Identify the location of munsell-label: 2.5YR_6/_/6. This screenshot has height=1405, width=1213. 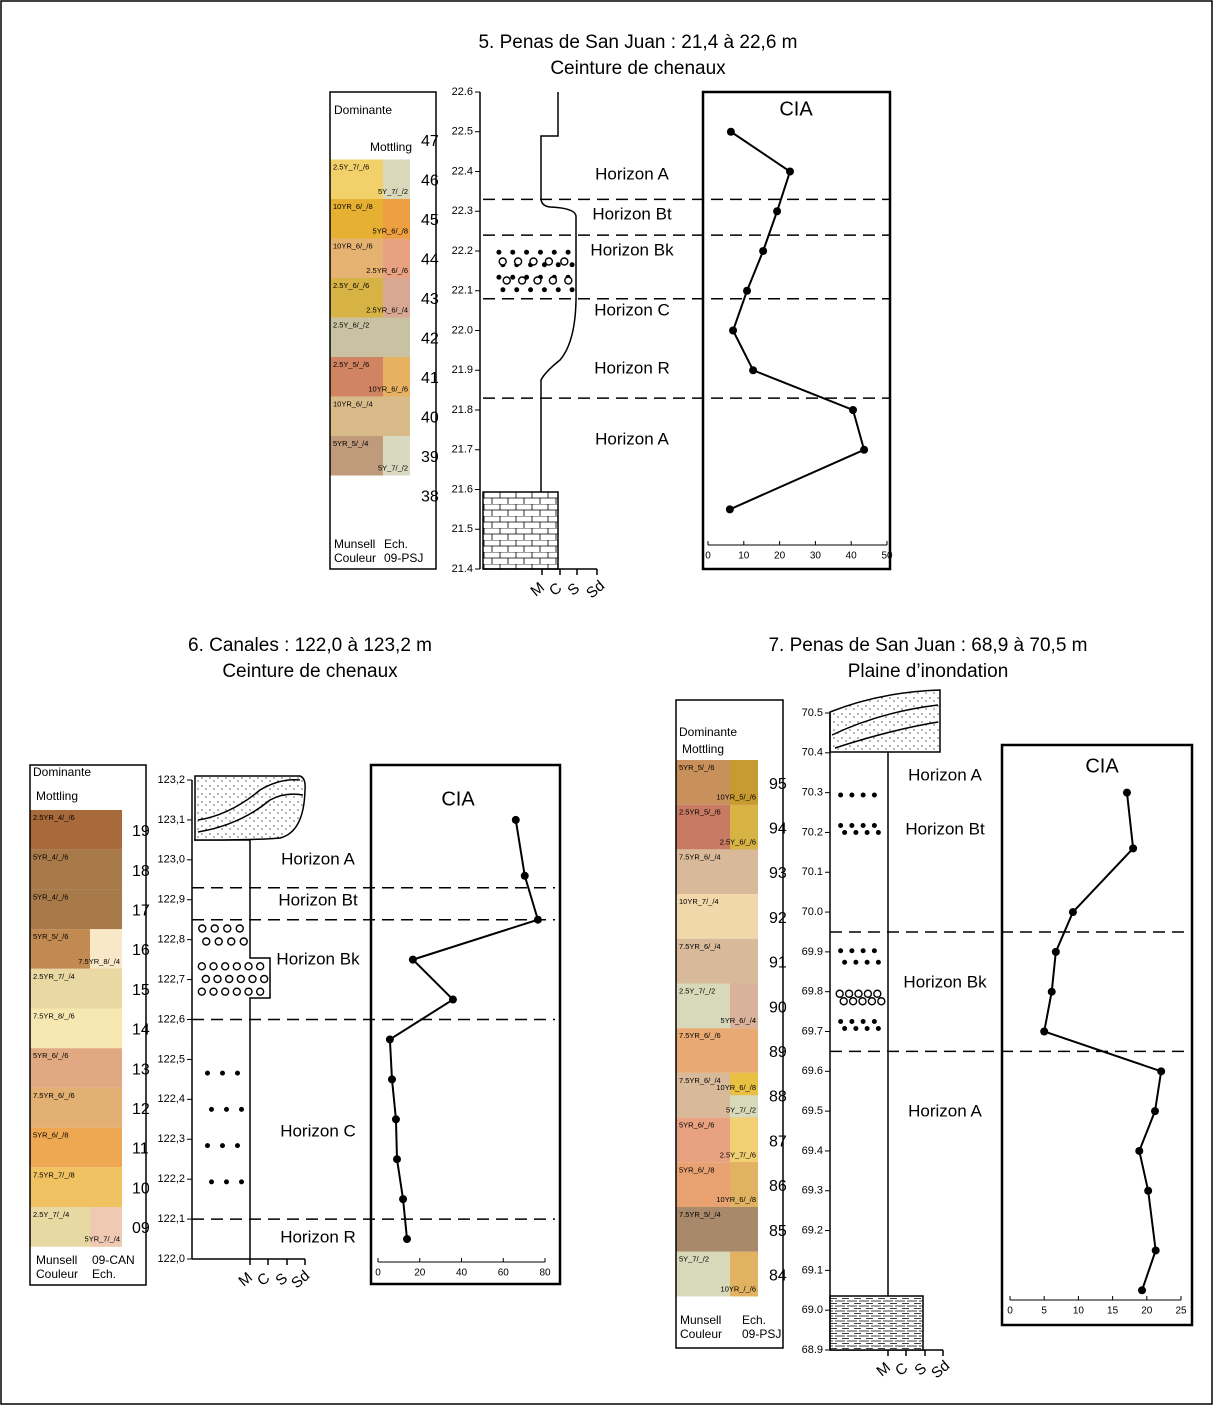
(387, 270).